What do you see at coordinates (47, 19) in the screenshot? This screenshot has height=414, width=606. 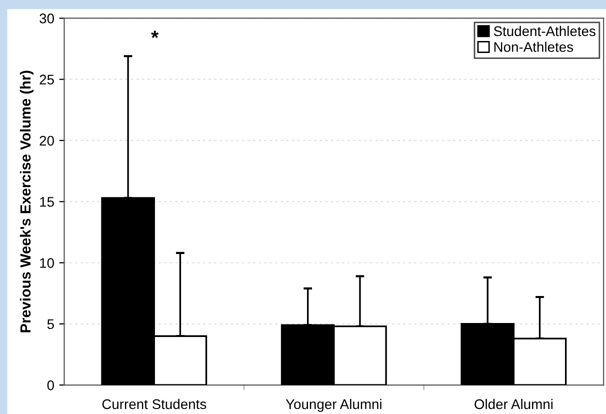 I see `y-tick-label: 30` at bounding box center [47, 19].